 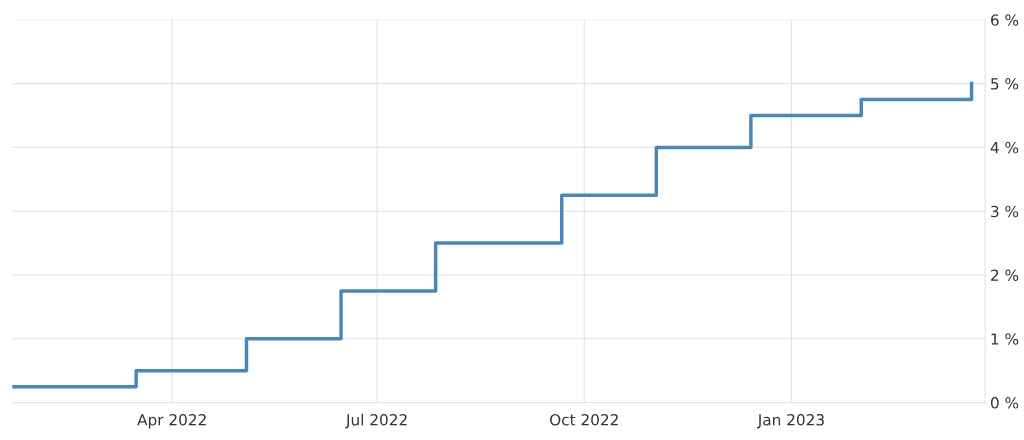 I want to click on x-tick-label: Jul 2022, so click(x=376, y=421).